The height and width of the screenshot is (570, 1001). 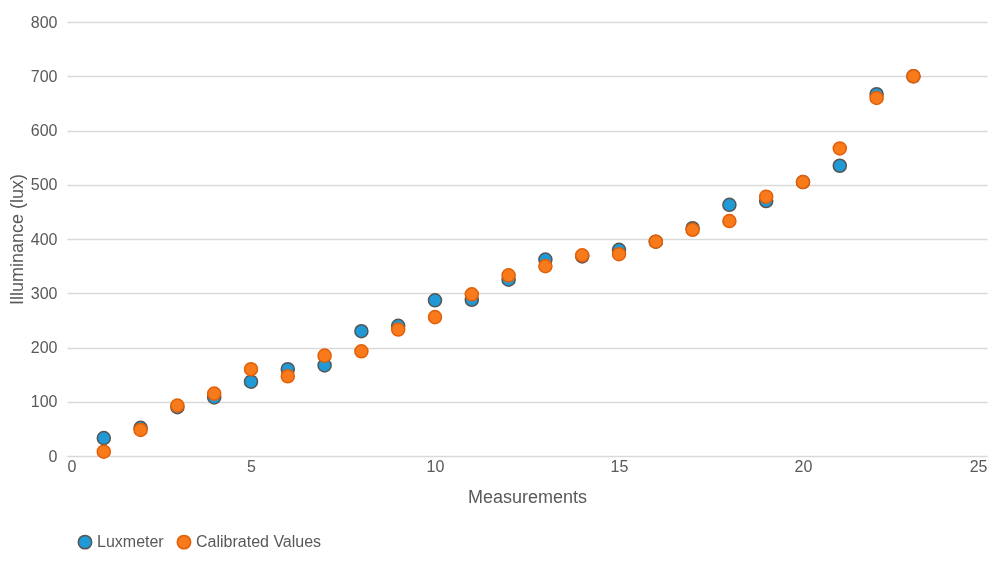 What do you see at coordinates (435, 466) in the screenshot?
I see `x-tick-label: 10` at bounding box center [435, 466].